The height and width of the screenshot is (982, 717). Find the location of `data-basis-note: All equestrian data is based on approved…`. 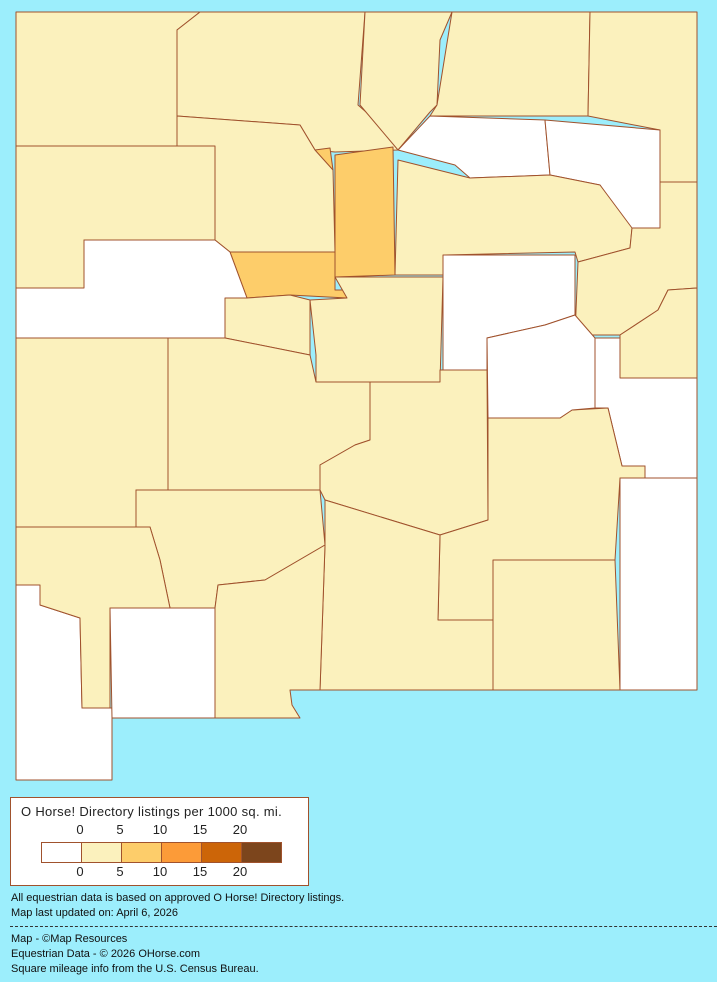

data-basis-note: All equestrian data is based on approved… is located at coordinates (178, 898).